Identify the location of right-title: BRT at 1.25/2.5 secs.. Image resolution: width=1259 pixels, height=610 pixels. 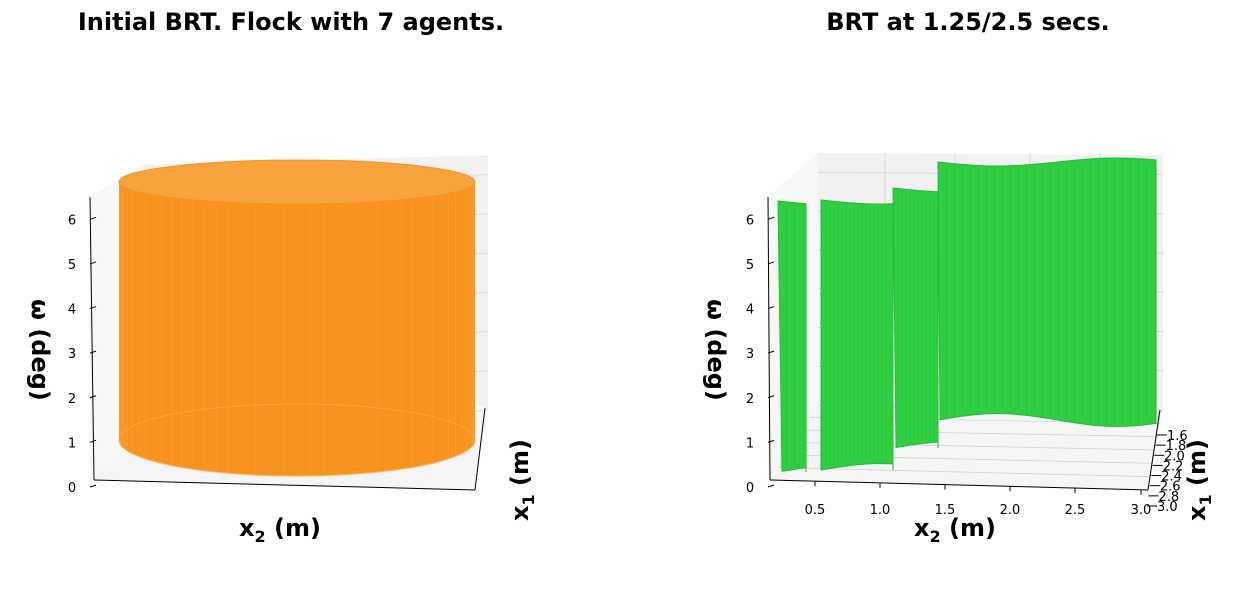
(968, 22).